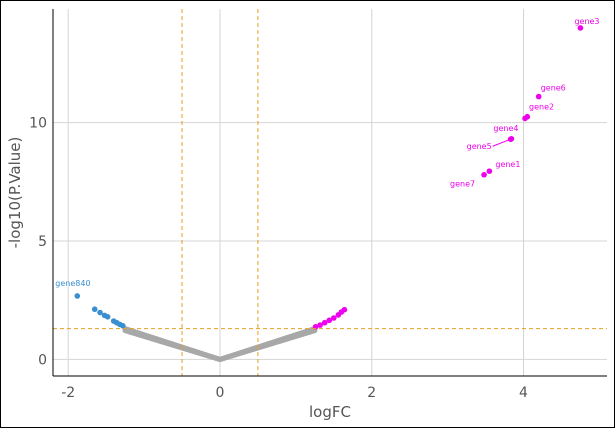  Describe the element at coordinates (219, 393) in the screenshot. I see `x-tick-label: 0` at that location.